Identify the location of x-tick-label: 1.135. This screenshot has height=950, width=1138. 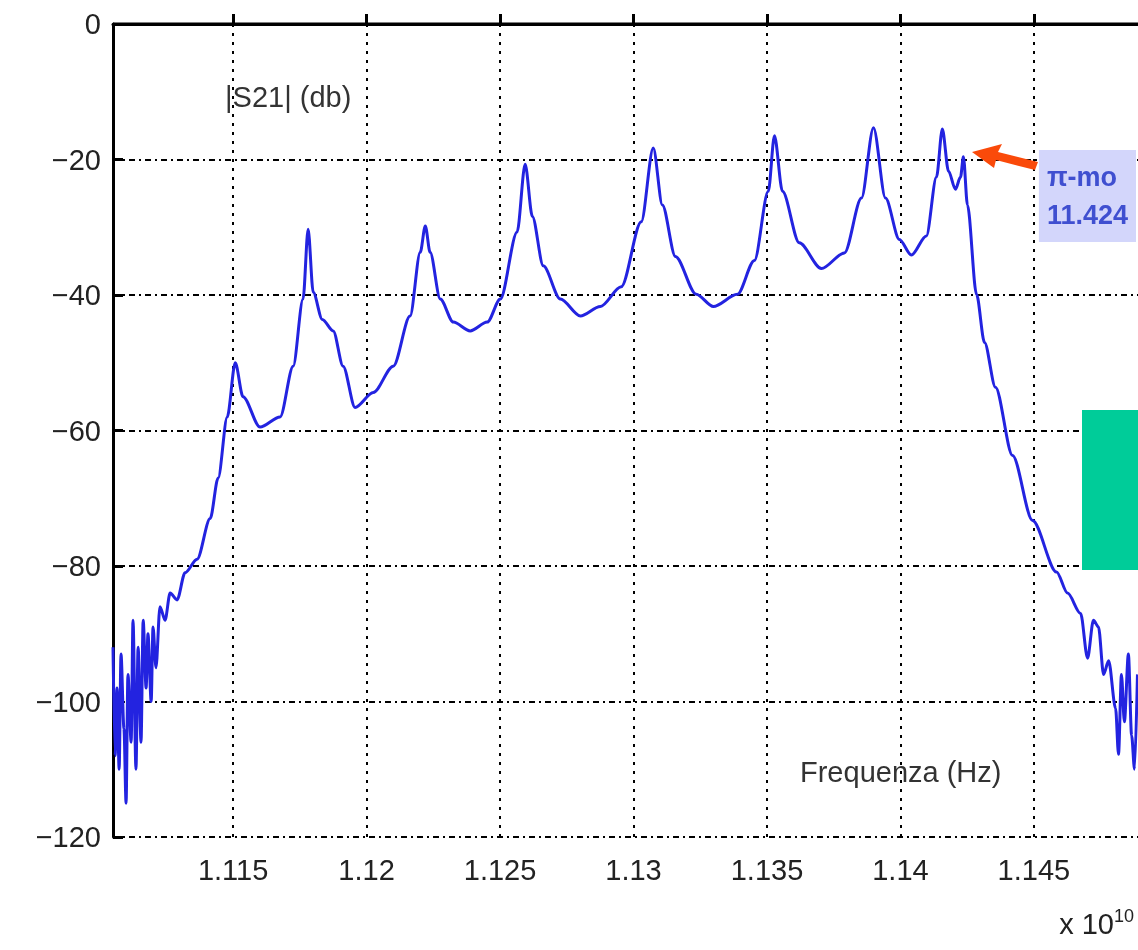
(767, 869).